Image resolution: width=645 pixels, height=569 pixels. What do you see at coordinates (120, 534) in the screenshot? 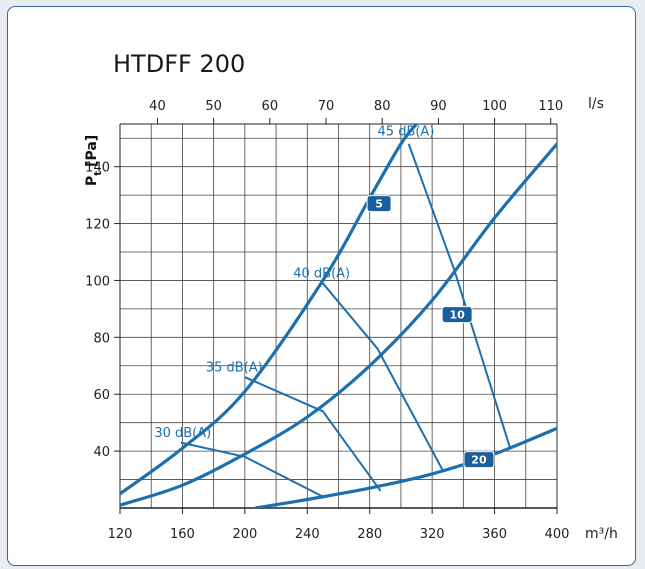
I see `x-tick-label: 120` at bounding box center [120, 534].